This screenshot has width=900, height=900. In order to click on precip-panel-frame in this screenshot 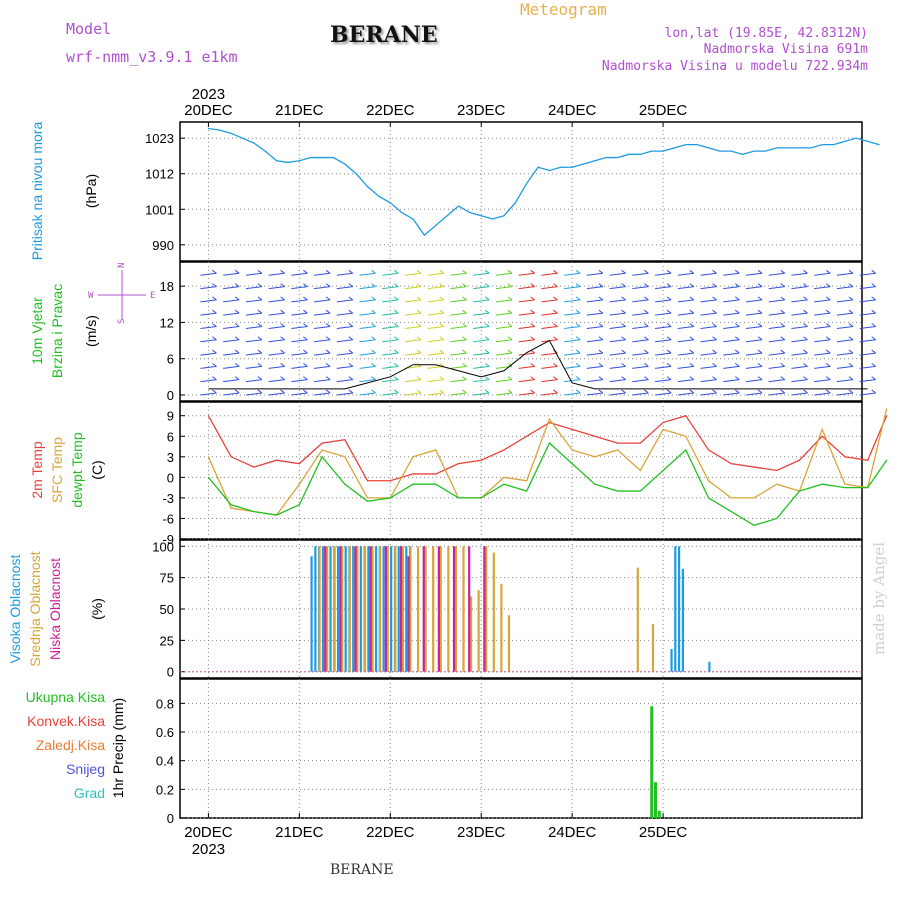, I will do `click(521, 748)`.